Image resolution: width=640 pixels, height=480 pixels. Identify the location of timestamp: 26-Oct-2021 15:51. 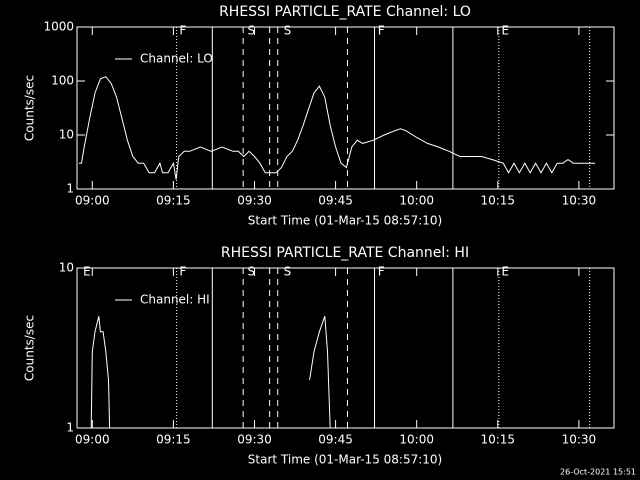
(598, 472).